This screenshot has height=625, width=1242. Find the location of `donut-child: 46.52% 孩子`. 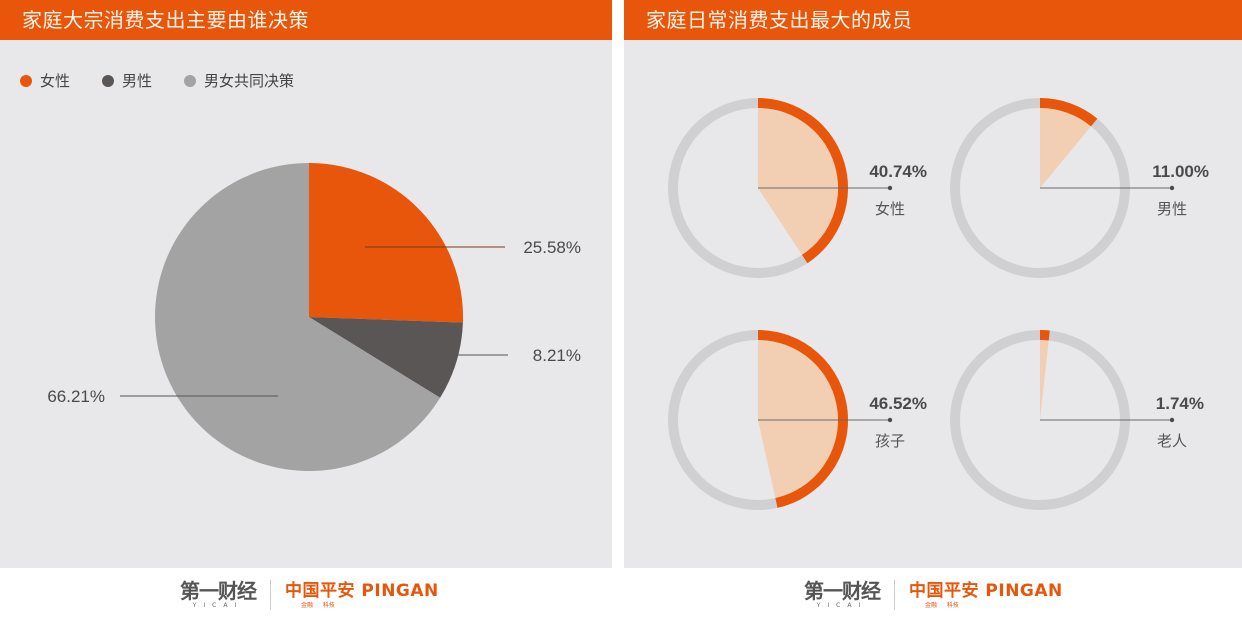

donut-child: 46.52% 孩子 is located at coordinates (797, 420).